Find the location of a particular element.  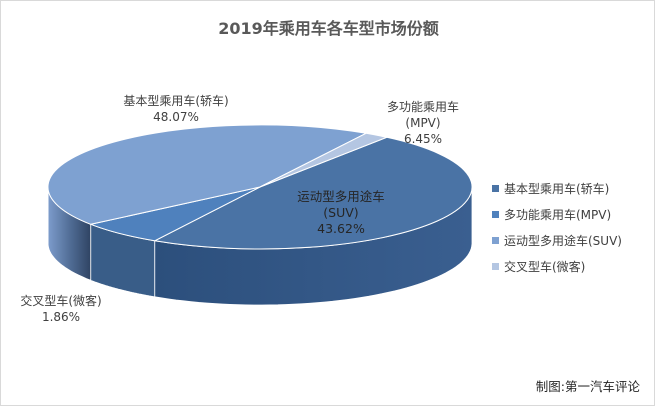

label-crossover-value: 1.86% is located at coordinates (61, 317).